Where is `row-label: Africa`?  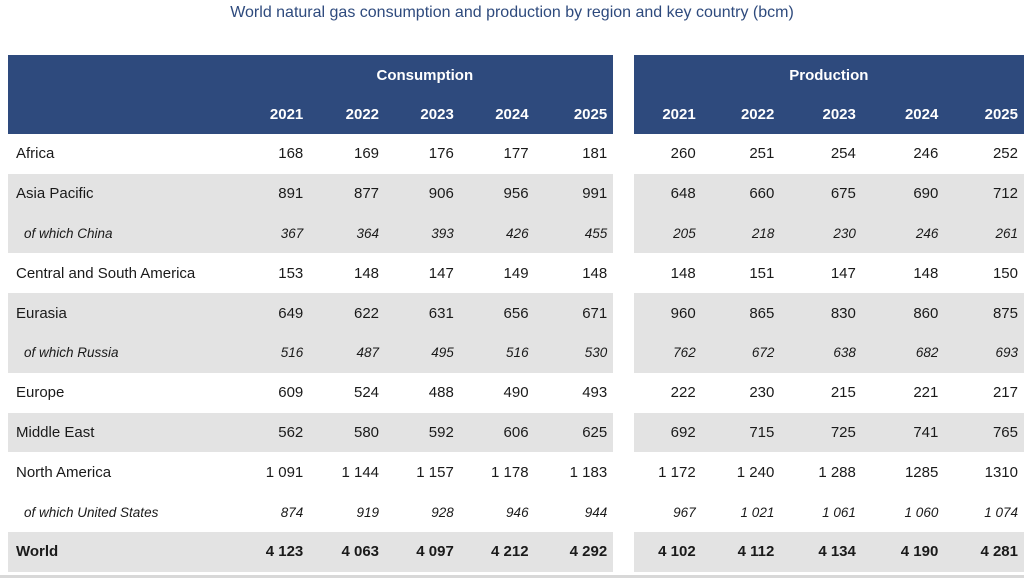 row-label: Africa is located at coordinates (35, 154).